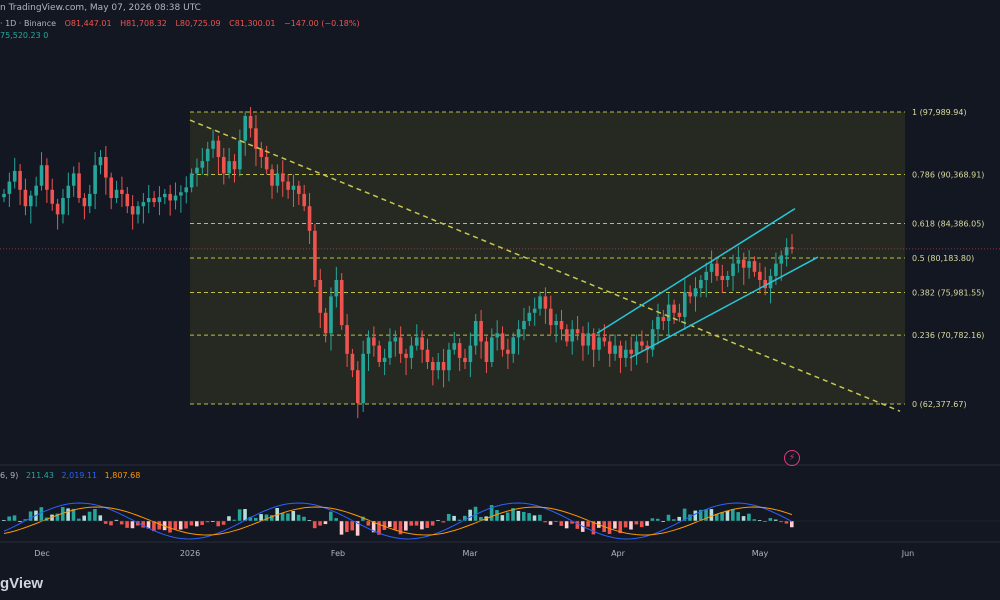 This screenshot has height=600, width=1000. What do you see at coordinates (122, 475) in the screenshot?
I see `macd-signal-value: 1,807.68` at bounding box center [122, 475].